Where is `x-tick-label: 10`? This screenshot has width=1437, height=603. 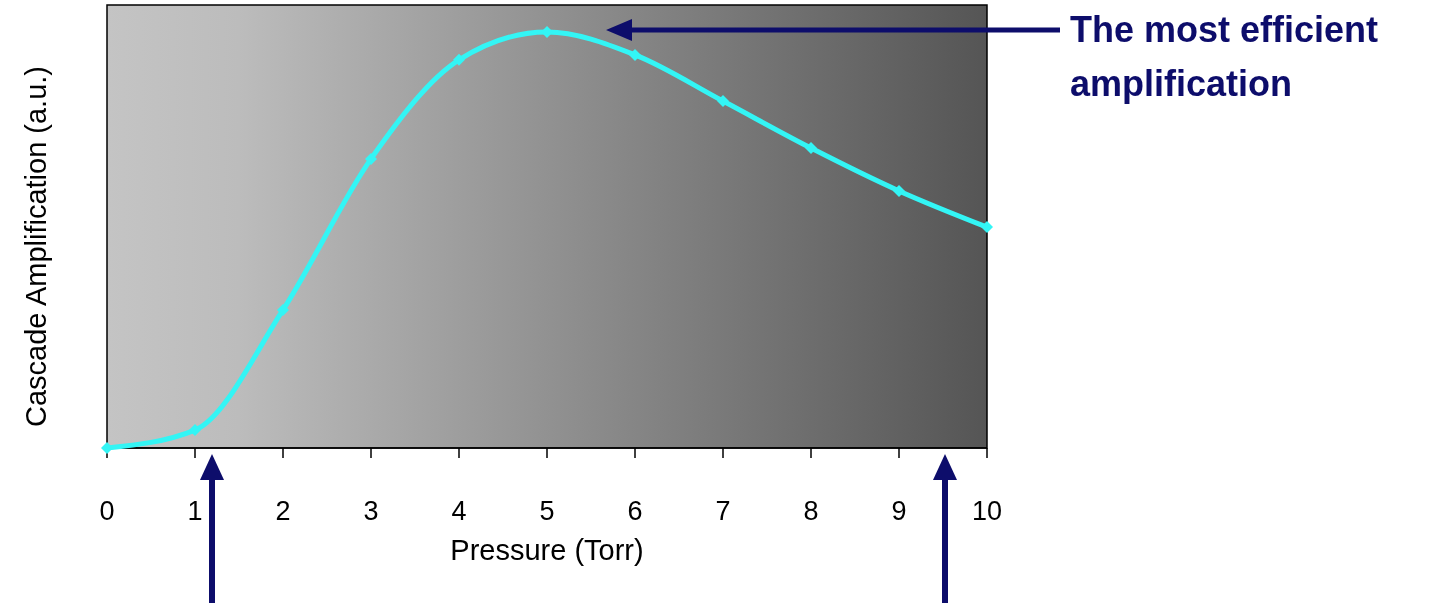
x-tick-label: 10 is located at coordinates (987, 511).